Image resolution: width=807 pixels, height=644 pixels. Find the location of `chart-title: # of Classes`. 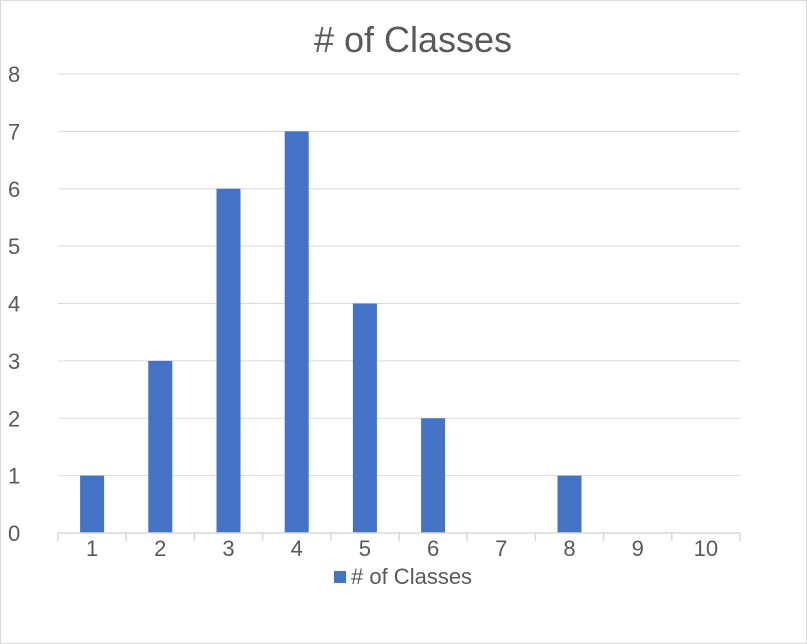

chart-title: # of Classes is located at coordinates (413, 39).